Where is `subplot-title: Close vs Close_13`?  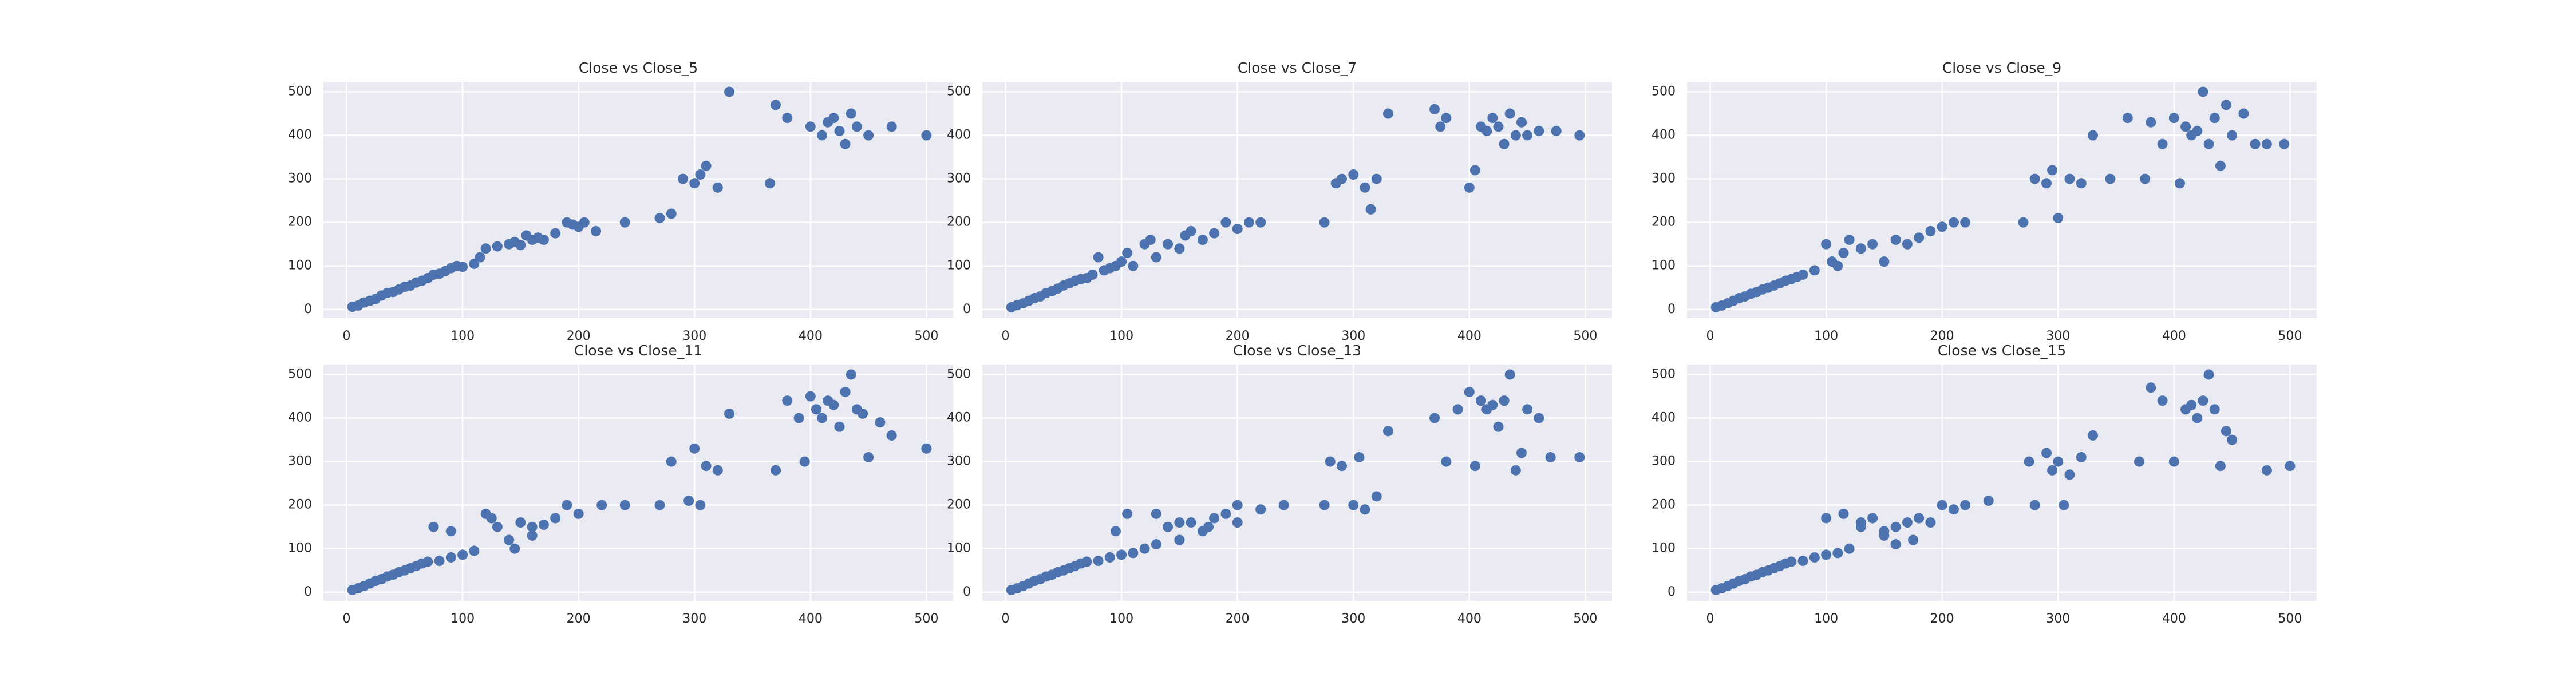 subplot-title: Close vs Close_13 is located at coordinates (1297, 350).